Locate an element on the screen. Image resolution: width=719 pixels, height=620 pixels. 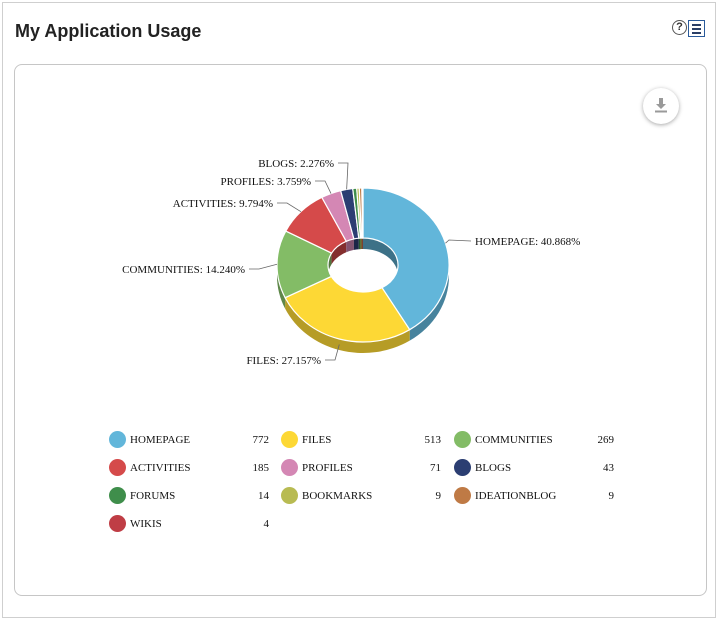
pie-slice-files is located at coordinates (347, 309).